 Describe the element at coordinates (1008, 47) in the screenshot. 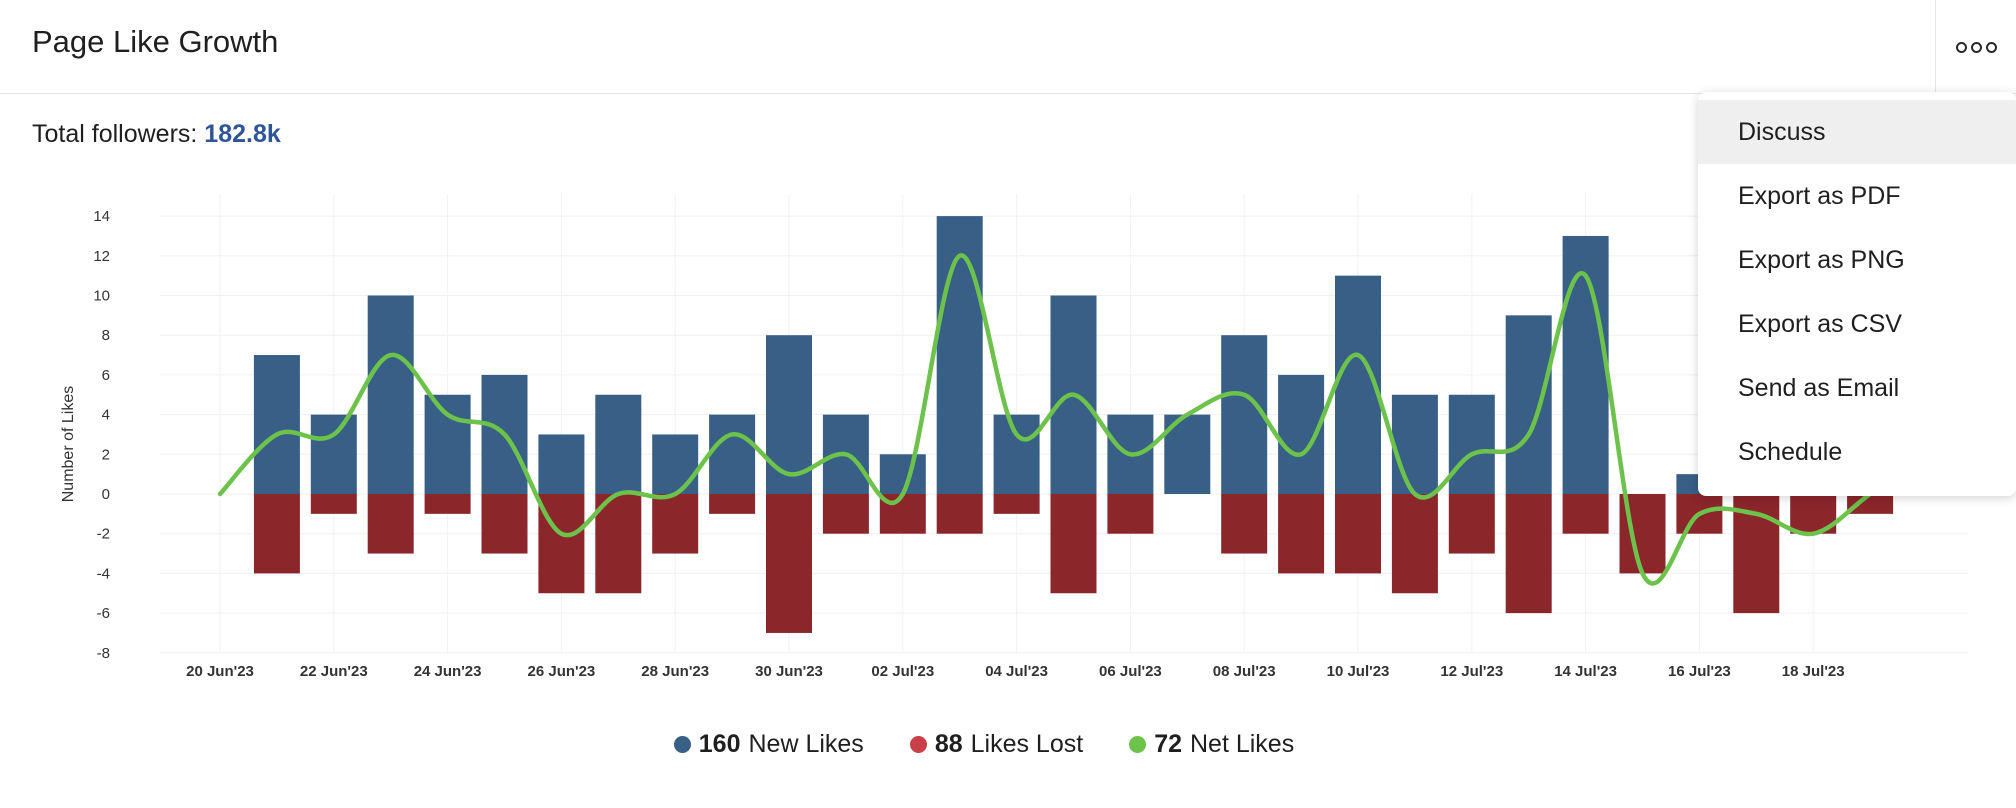

I see `widget-header: Page Like Growth` at that location.